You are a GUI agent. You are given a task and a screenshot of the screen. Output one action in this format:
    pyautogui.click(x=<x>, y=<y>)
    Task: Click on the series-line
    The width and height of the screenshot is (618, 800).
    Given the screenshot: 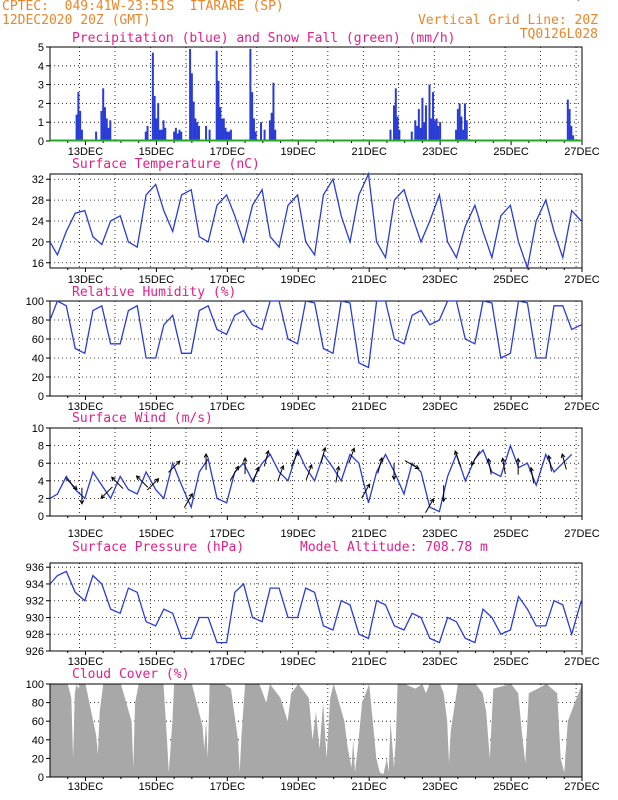 What is the action you would take?
    pyautogui.click(x=315, y=607)
    